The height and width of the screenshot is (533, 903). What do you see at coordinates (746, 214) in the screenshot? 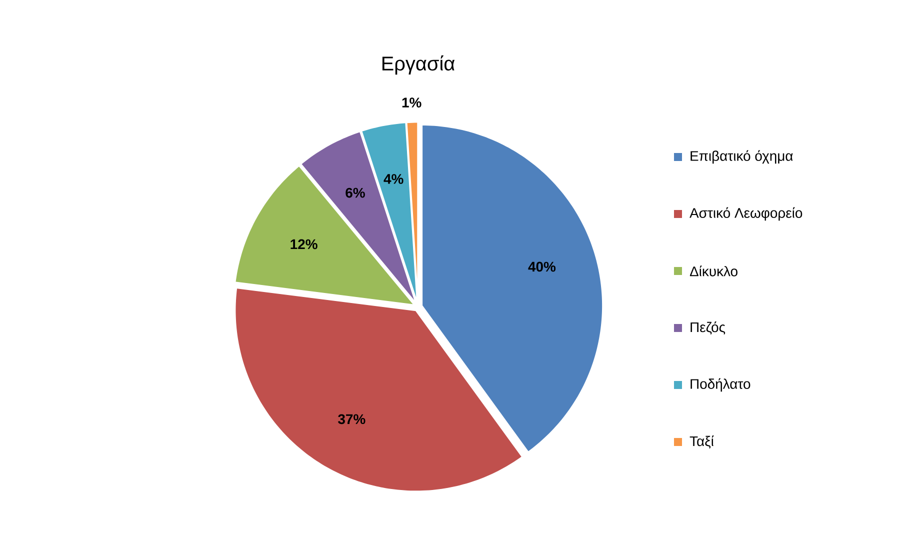
I see `legend-label: Αστικό Λεωφορείο` at bounding box center [746, 214].